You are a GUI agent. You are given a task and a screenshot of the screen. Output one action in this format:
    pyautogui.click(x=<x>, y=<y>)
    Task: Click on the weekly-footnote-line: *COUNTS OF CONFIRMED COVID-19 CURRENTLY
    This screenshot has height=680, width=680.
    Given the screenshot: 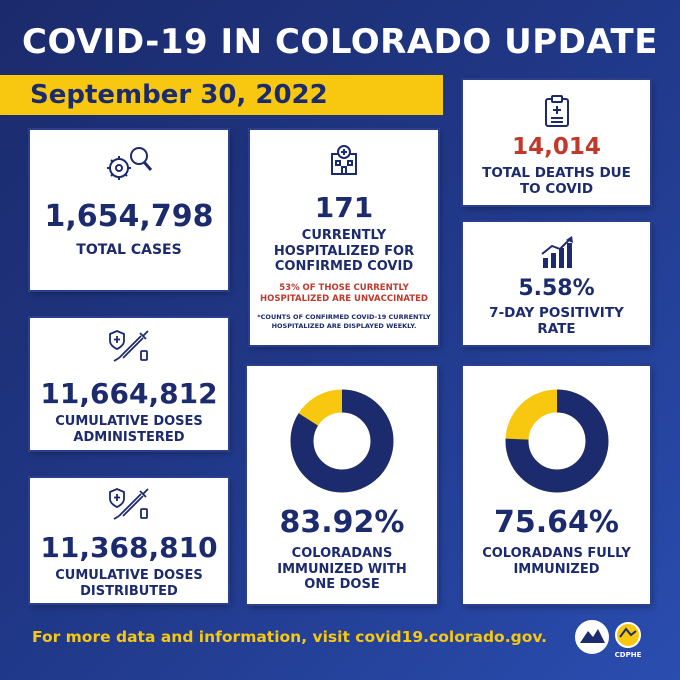 What is the action you would take?
    pyautogui.click(x=344, y=316)
    